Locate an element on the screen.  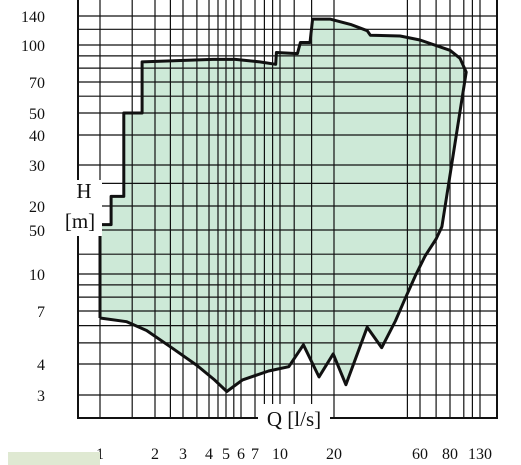
brand-logo is located at coordinates (54, 458).